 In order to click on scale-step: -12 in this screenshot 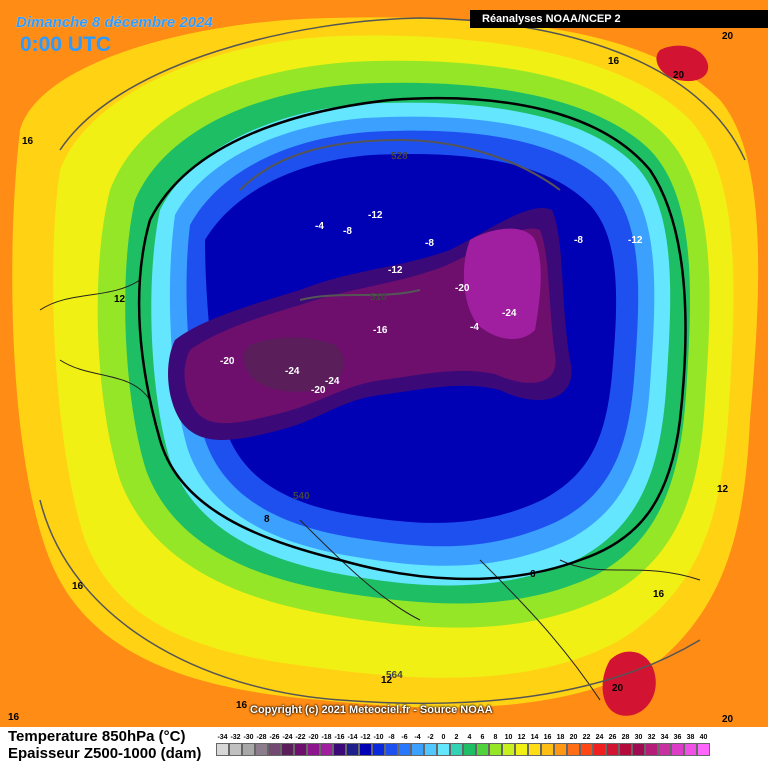, I will do `click(365, 744)`.